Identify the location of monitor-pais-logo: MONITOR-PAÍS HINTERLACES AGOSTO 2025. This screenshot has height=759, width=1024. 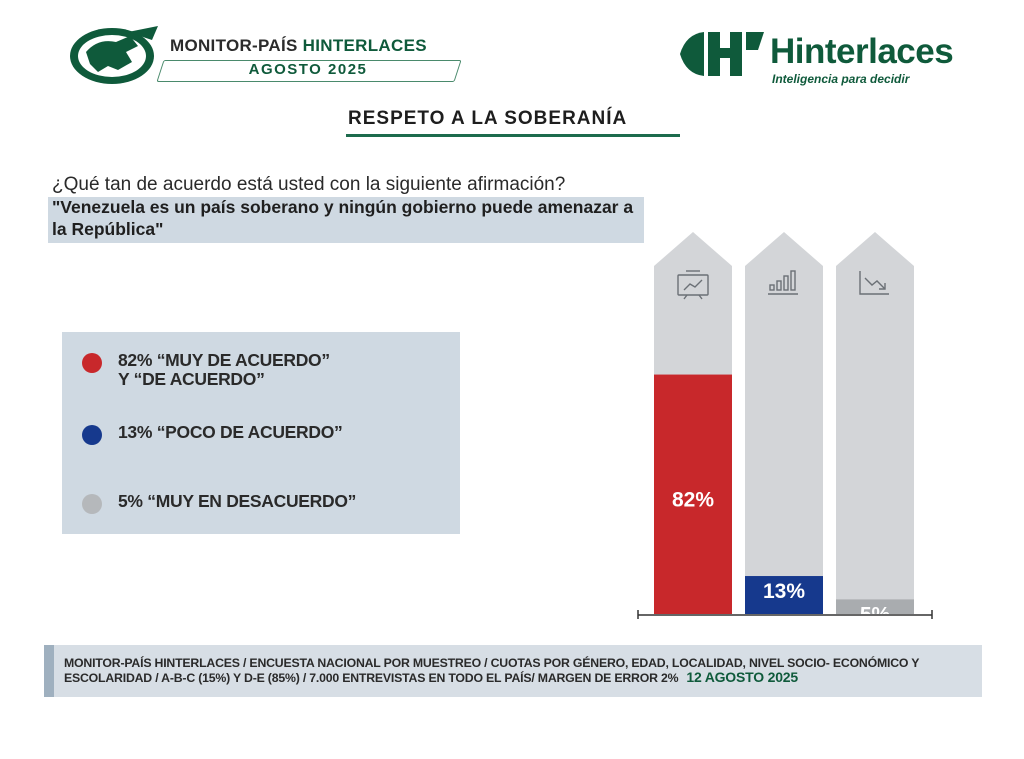
(268, 56).